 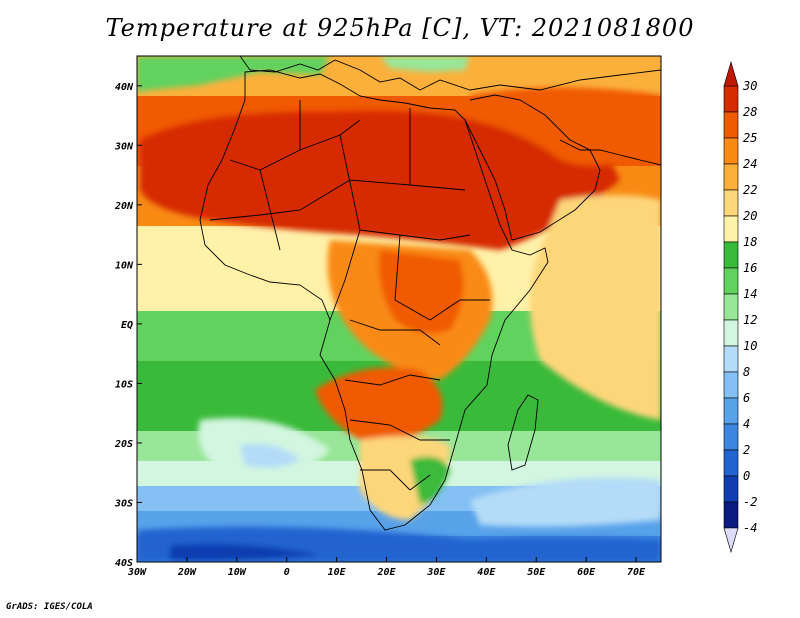 What do you see at coordinates (750, 346) in the screenshot?
I see `colorbar-label: 10` at bounding box center [750, 346].